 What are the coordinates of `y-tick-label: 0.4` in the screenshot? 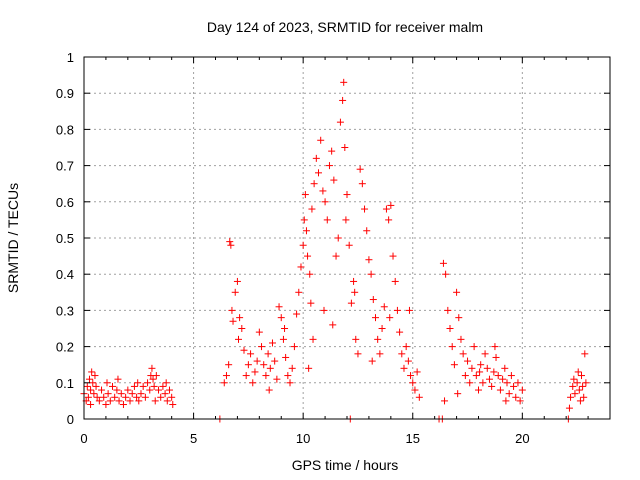 It's located at (65, 274).